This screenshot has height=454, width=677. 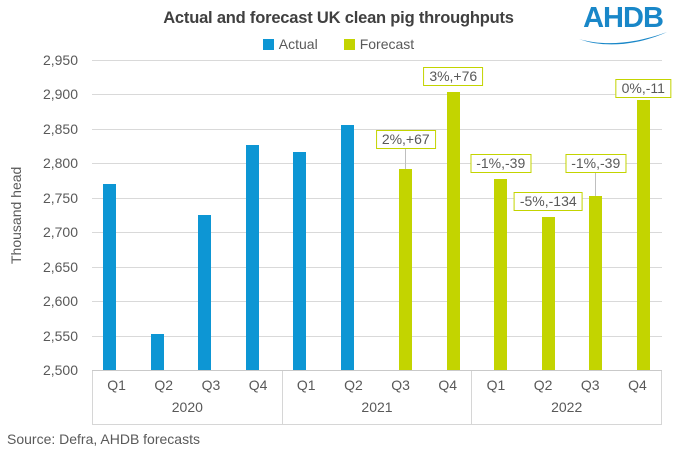 What do you see at coordinates (548, 293) in the screenshot?
I see `bar-2022-q2` at bounding box center [548, 293].